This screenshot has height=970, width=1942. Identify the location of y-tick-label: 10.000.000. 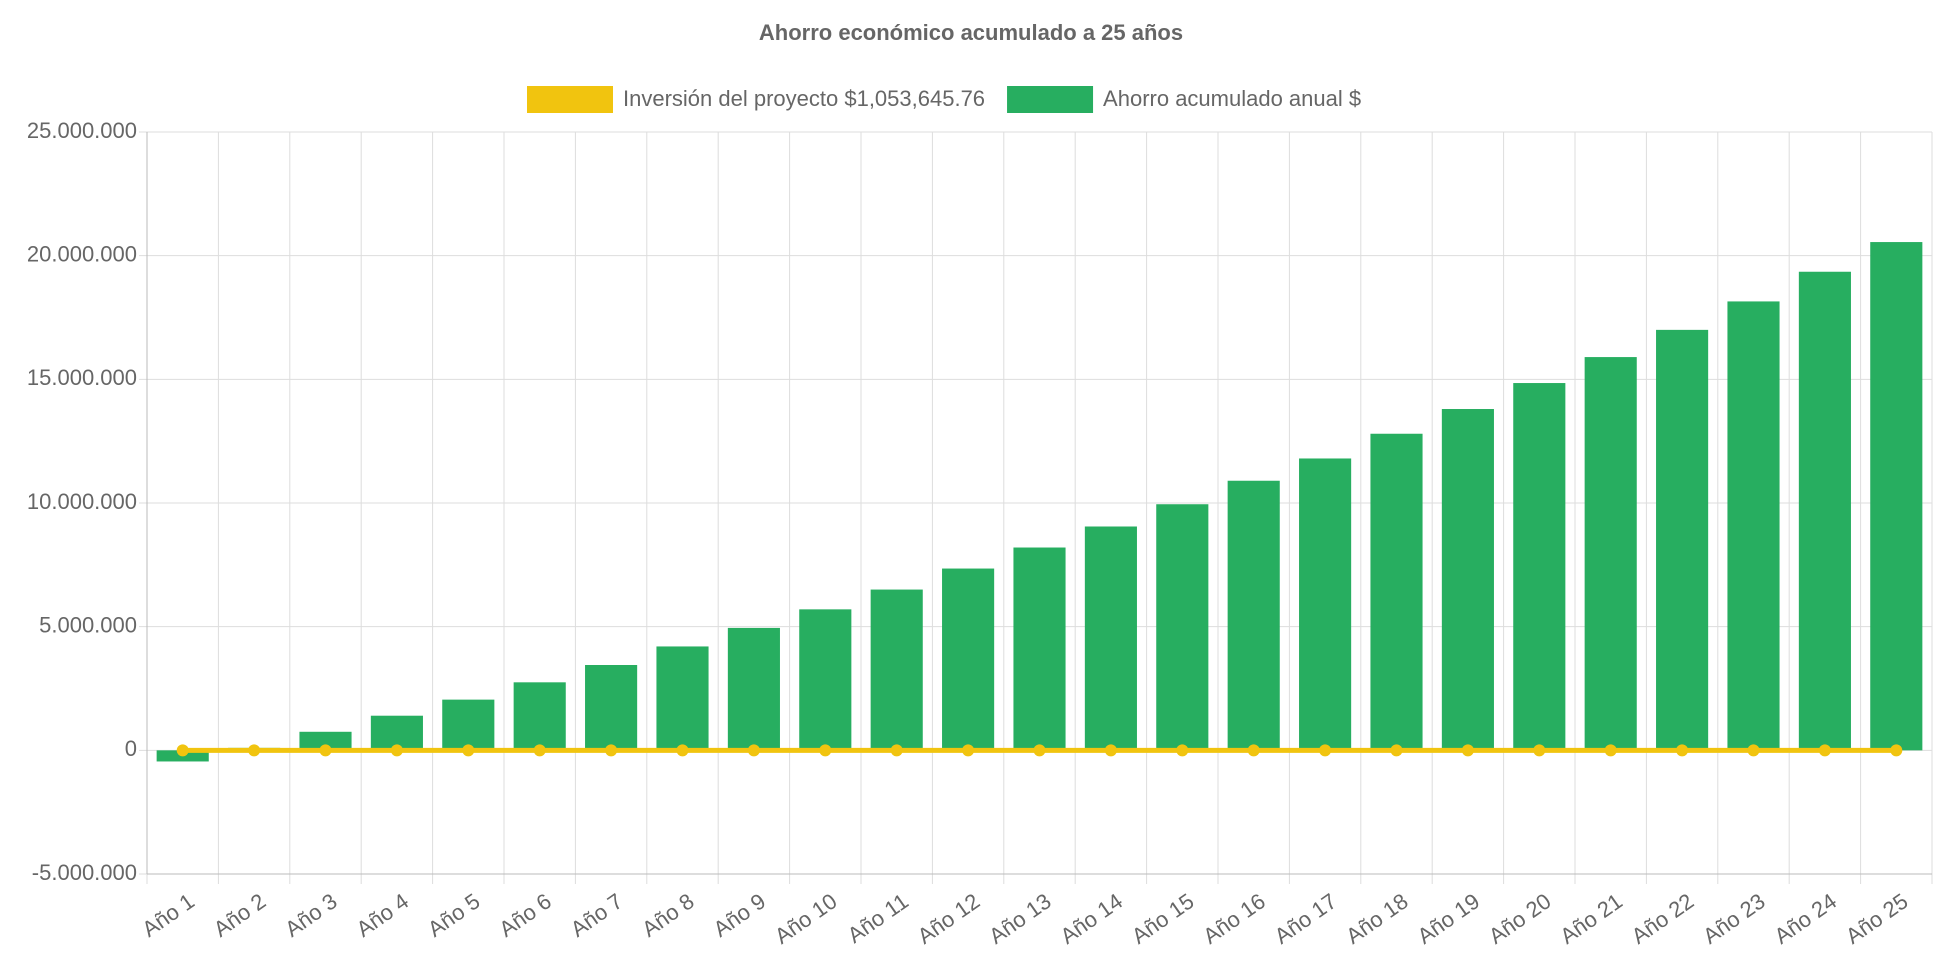
(82, 501).